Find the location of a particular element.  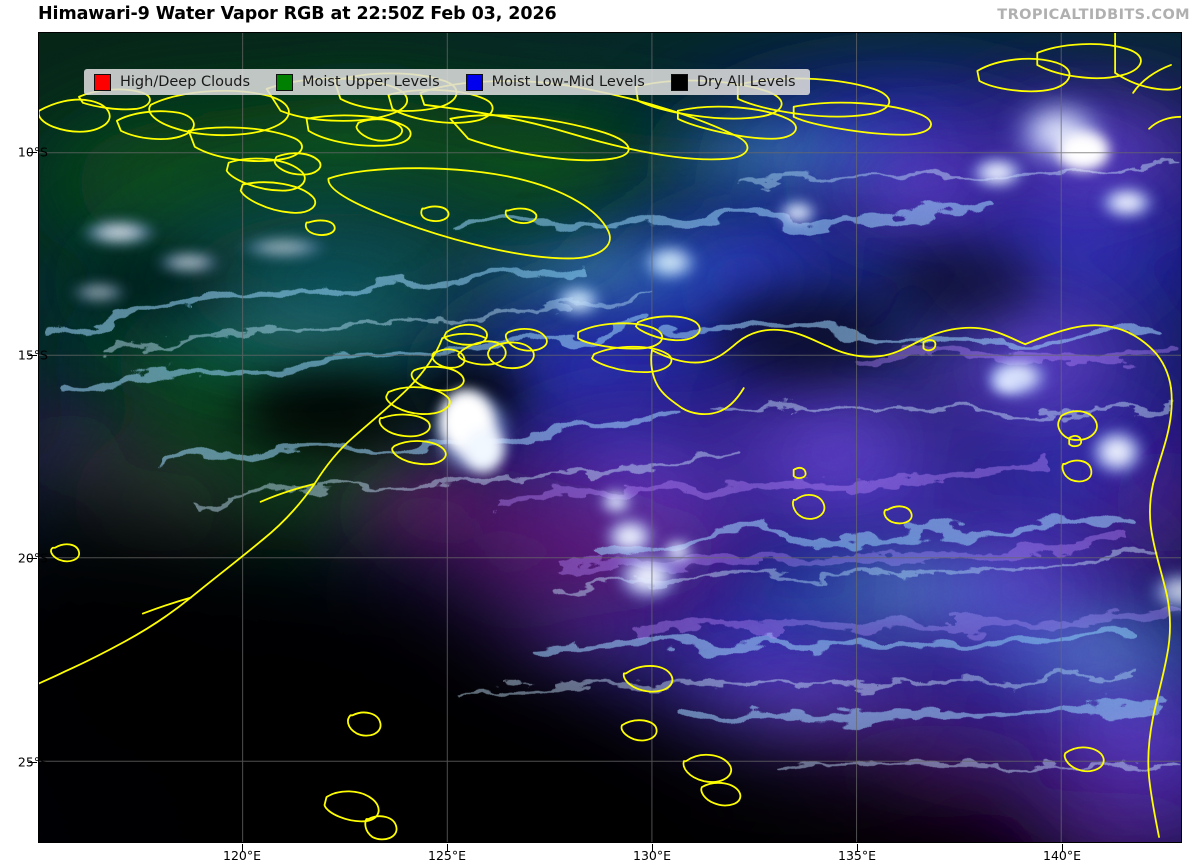

lon-label-125e: 125°E is located at coordinates (447, 855).